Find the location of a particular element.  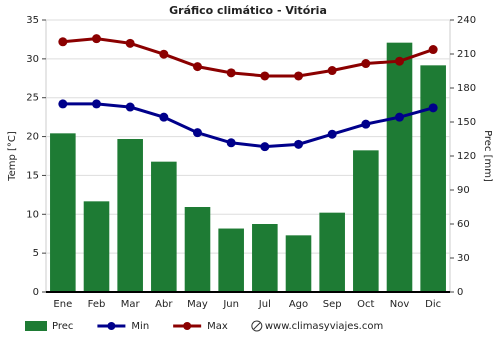

y2-tick-label: 60 is located at coordinates (463, 224).